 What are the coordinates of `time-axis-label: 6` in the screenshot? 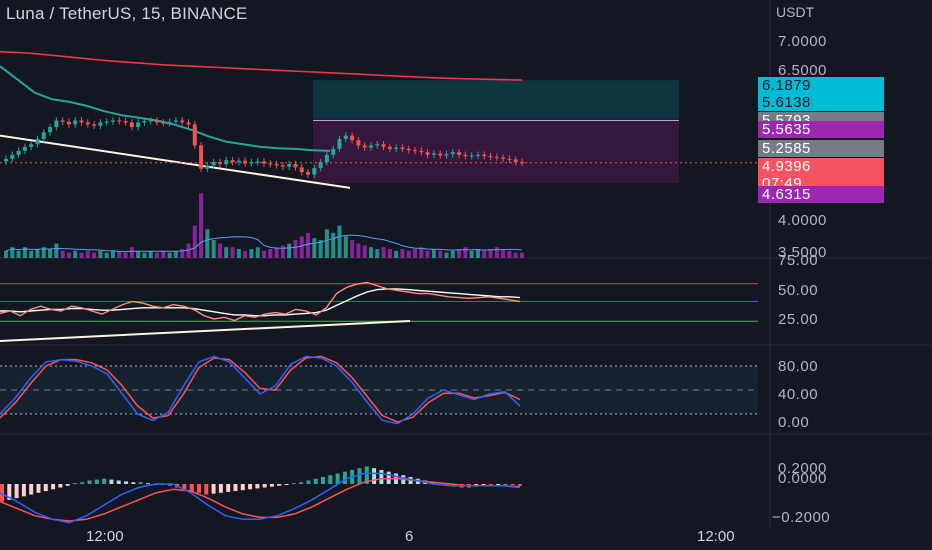 It's located at (409, 536).